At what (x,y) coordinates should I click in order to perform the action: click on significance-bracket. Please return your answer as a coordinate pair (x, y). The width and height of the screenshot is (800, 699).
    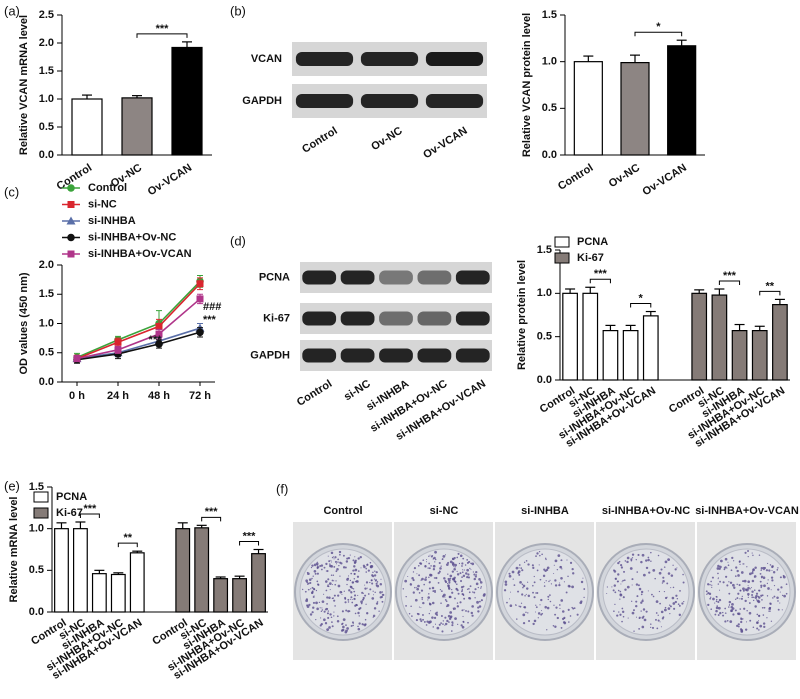
    Looking at the image, I should click on (641, 305).